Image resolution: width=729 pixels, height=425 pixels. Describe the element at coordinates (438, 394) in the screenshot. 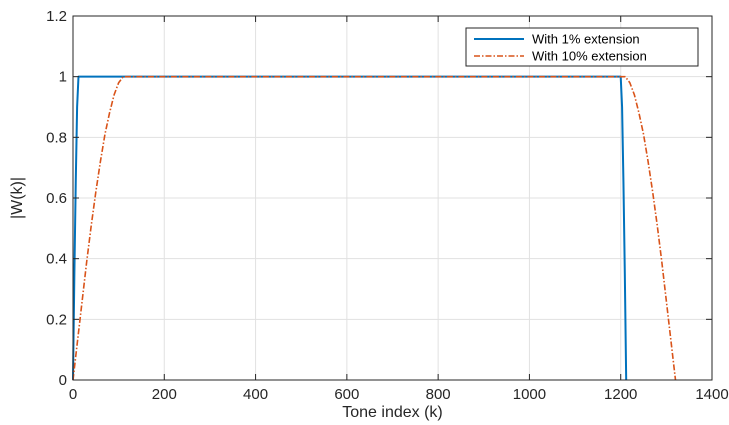

I see `x-tick-label: 800` at that location.